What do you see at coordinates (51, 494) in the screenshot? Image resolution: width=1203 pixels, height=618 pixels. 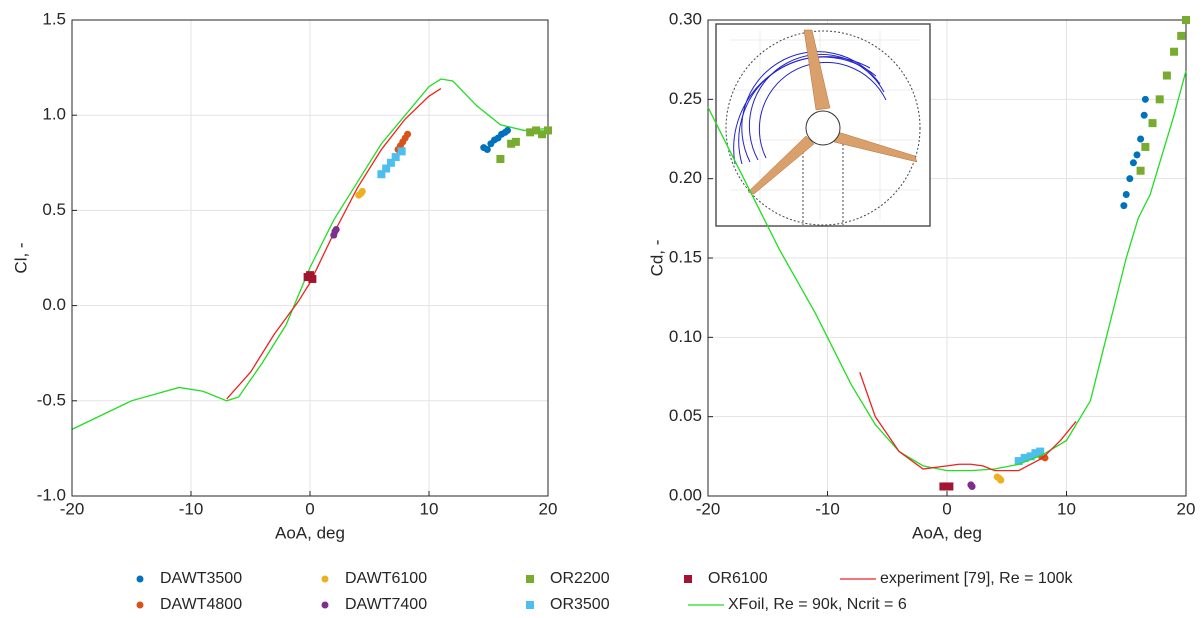 I see `y-tick-label: -1.0` at bounding box center [51, 494].